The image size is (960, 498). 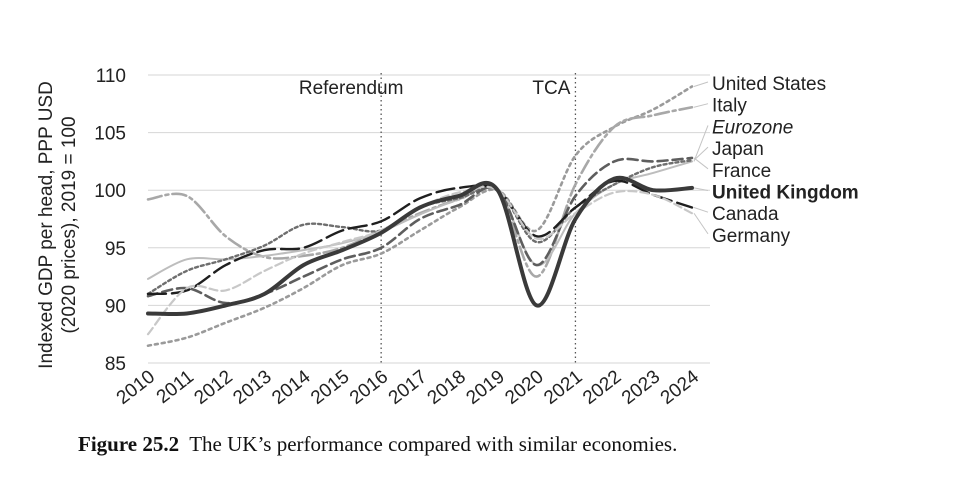 I want to click on x-tick-2012: 2012, so click(x=214, y=387).